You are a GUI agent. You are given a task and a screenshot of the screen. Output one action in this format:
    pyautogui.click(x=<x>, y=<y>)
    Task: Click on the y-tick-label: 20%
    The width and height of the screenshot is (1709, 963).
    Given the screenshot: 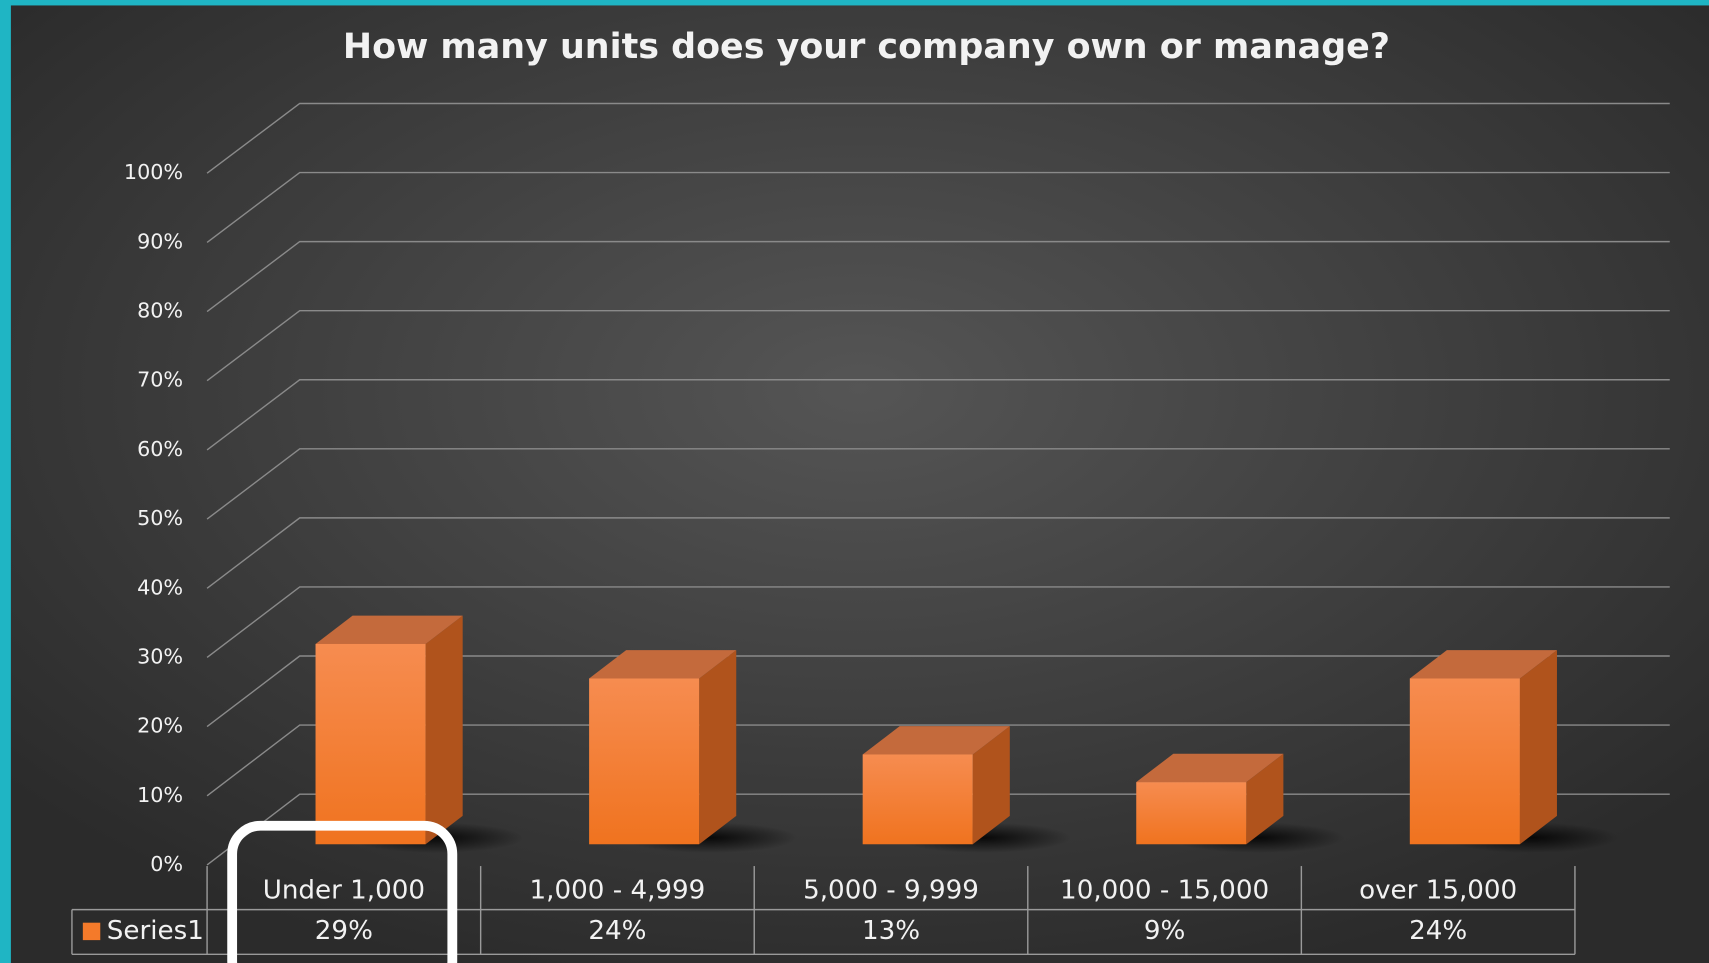 What is the action you would take?
    pyautogui.click(x=160, y=726)
    